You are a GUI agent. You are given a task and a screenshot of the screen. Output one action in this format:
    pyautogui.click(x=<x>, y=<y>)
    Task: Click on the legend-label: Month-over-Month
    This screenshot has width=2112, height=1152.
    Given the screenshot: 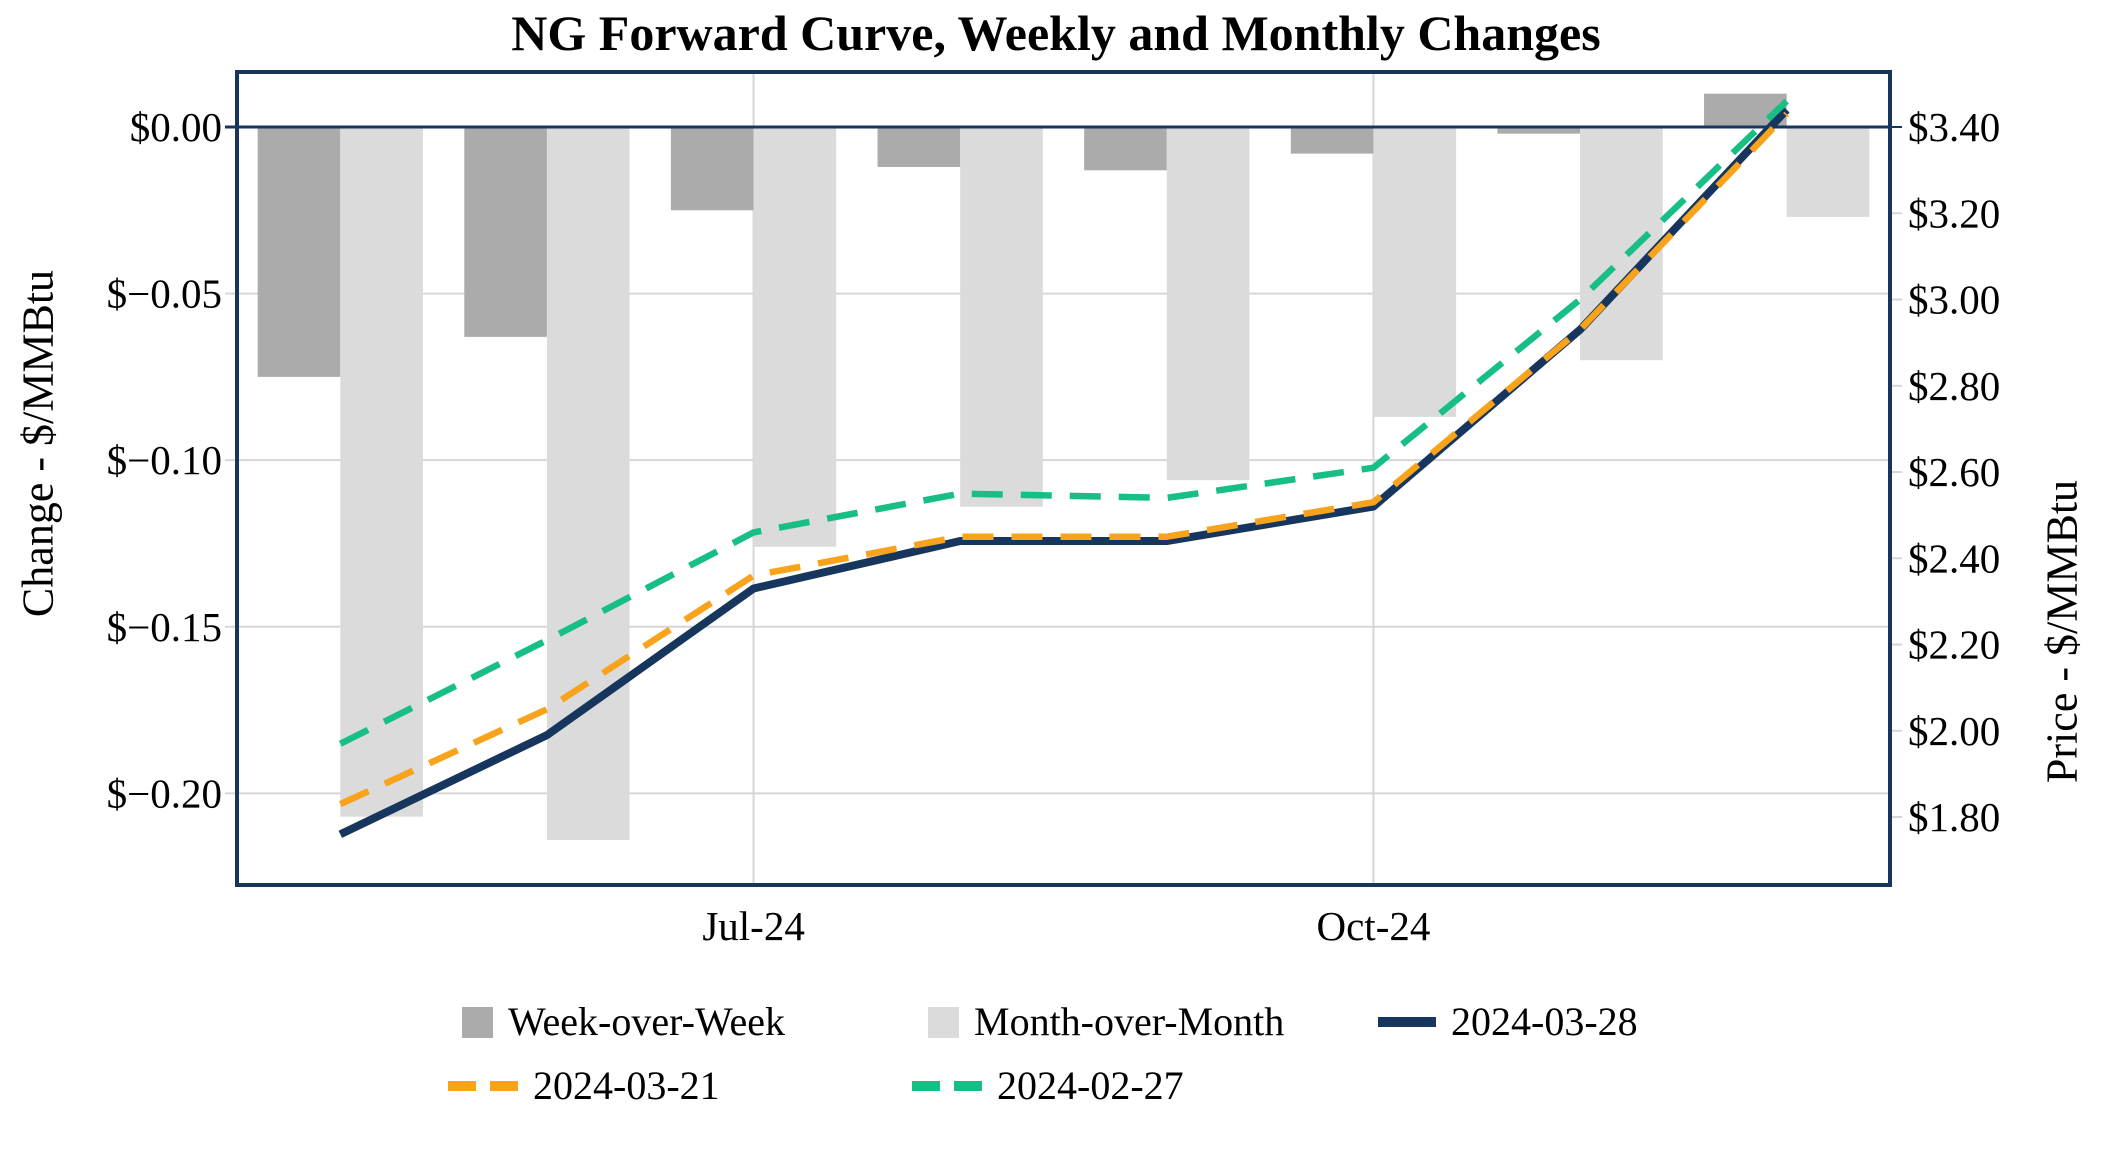 What is the action you would take?
    pyautogui.click(x=1129, y=1021)
    